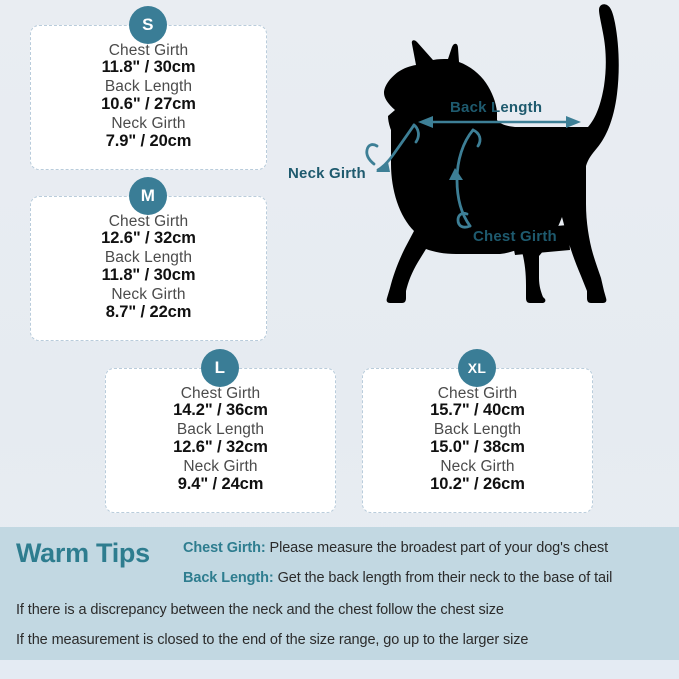 The image size is (679, 679). Describe the element at coordinates (148, 294) in the screenshot. I see `m-neck-girth-label: Neck Girth` at that location.